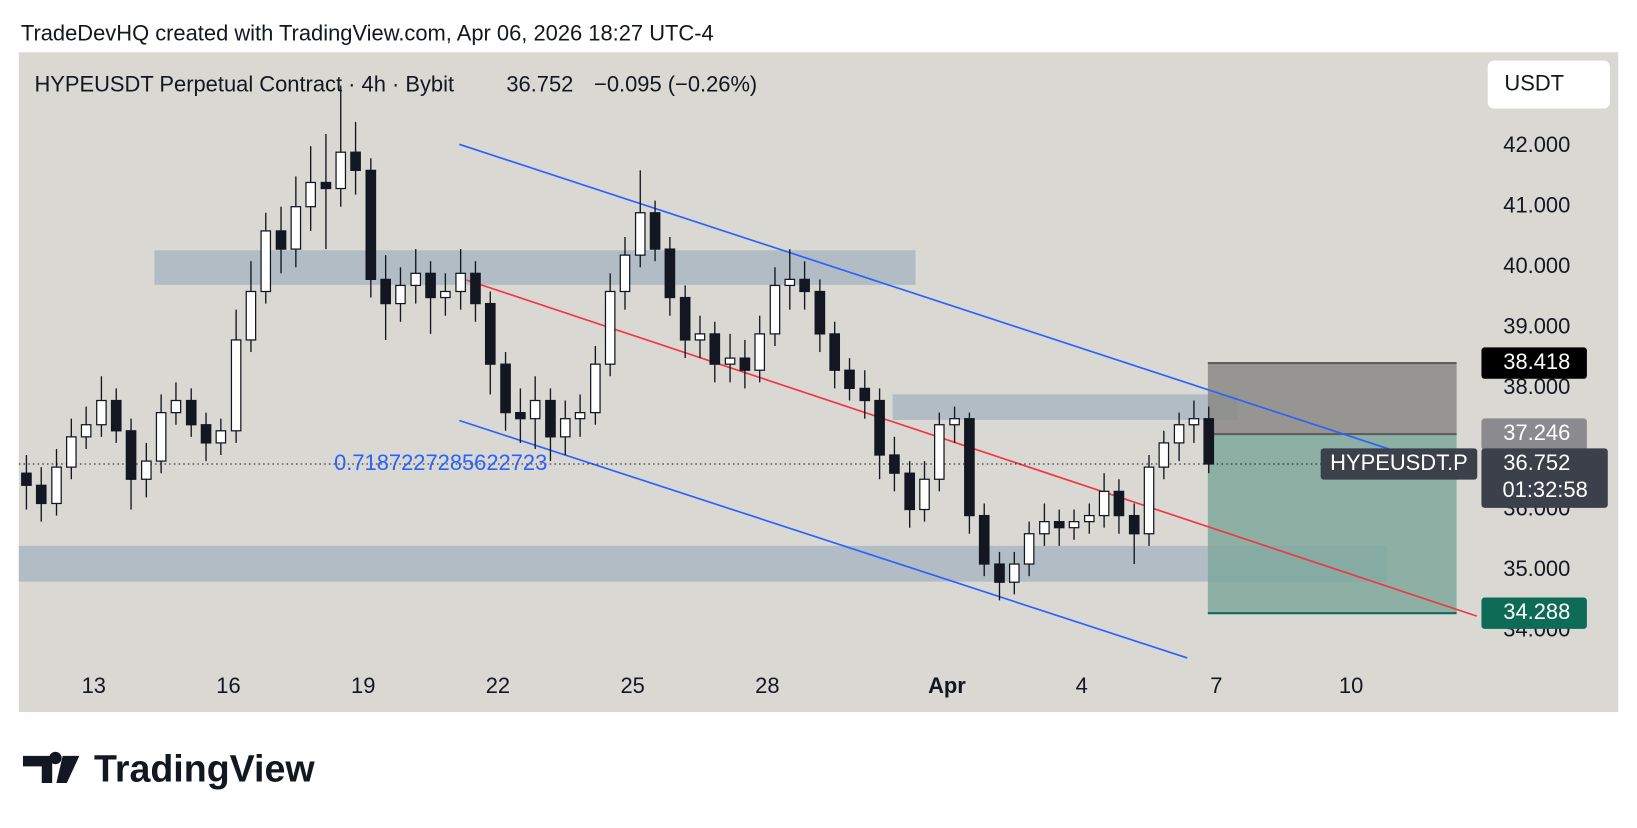  I want to click on tradingview-logo: TradingView, so click(168, 768).